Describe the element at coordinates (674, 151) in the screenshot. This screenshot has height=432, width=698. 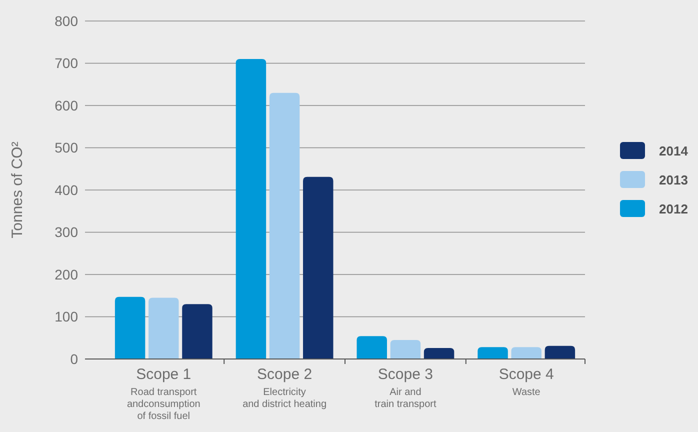
I see `legend-label: 2014` at that location.